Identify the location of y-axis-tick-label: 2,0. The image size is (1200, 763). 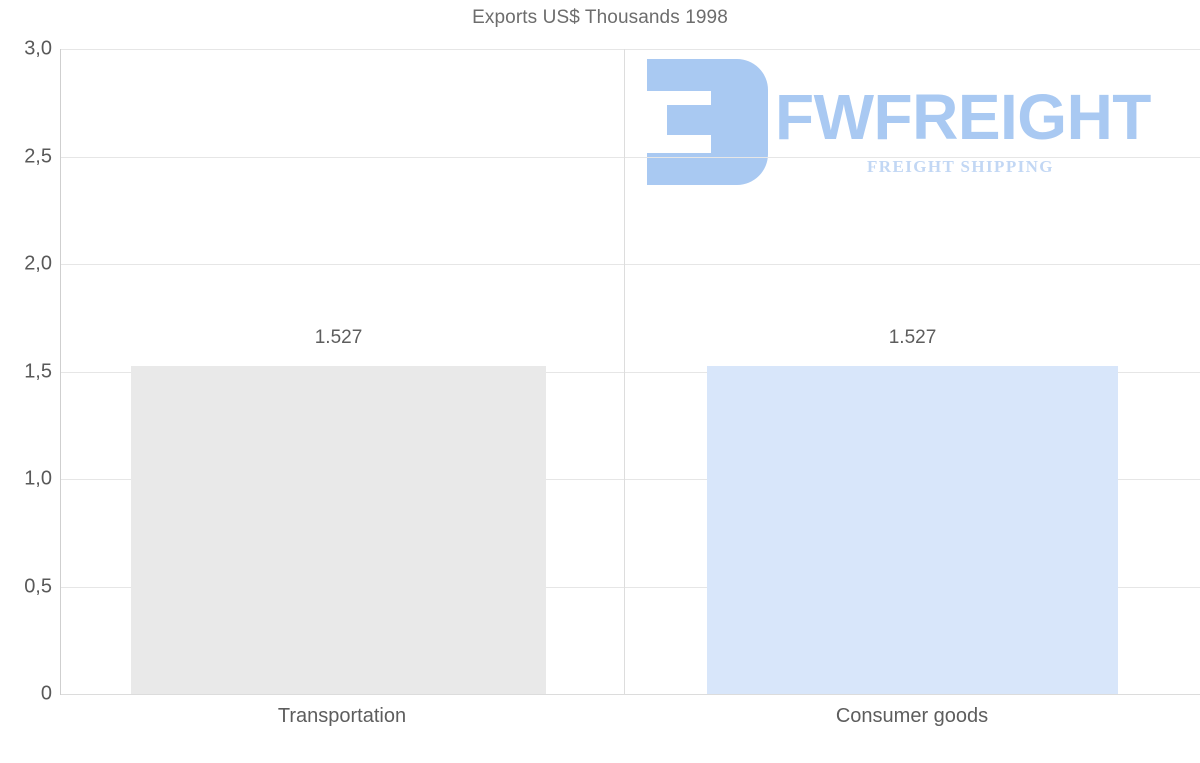
(38, 263).